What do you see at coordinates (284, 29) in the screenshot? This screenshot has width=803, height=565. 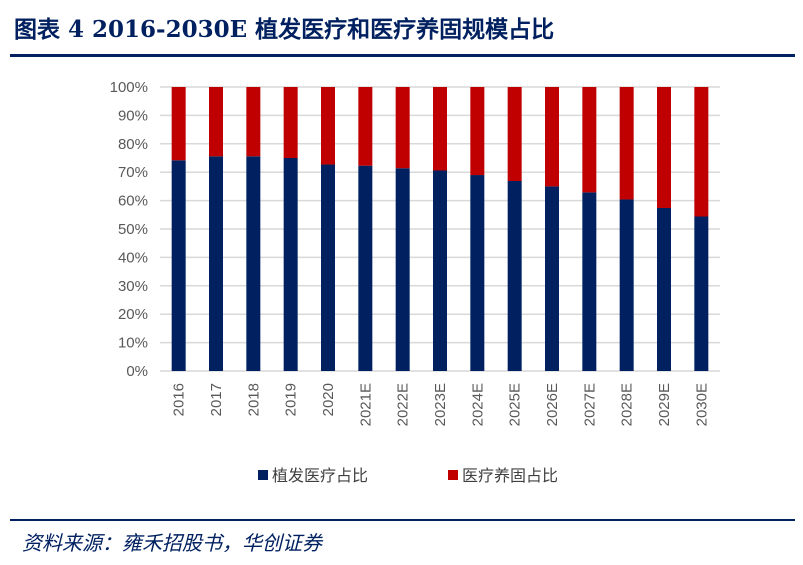 I see `figure-title: 图表 4 2016-2030E 植发医疗和医疗养固规模占比` at bounding box center [284, 29].